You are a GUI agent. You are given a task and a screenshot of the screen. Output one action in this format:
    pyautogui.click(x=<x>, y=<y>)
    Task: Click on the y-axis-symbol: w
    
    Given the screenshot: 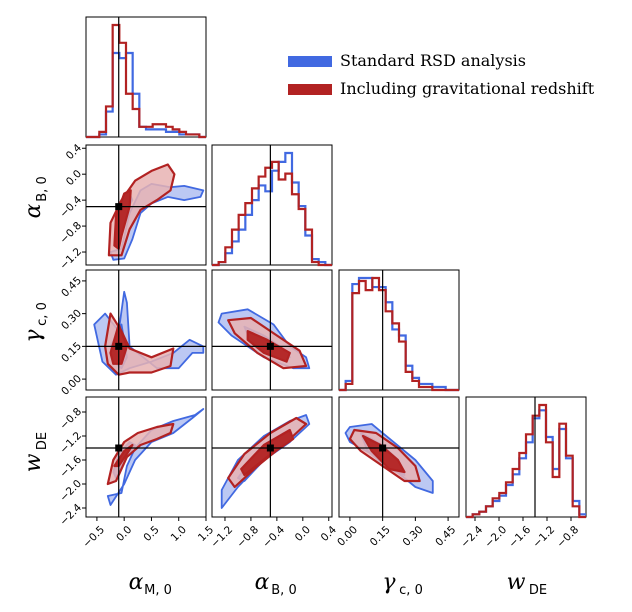 What is the action you would take?
    pyautogui.click(x=33, y=462)
    